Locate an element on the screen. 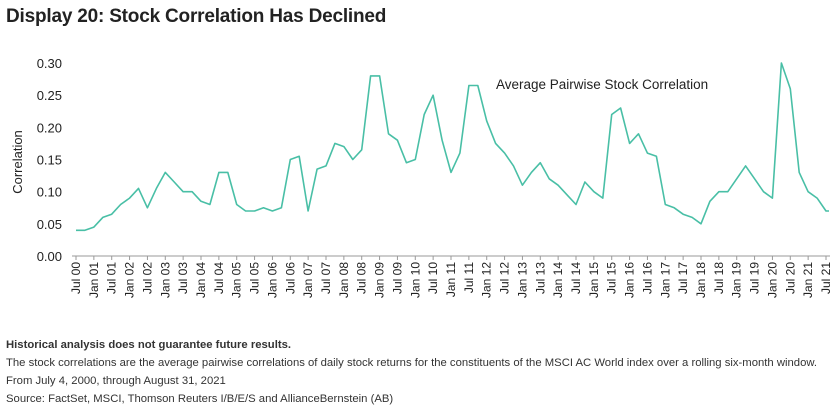 This screenshot has width=840, height=408. x-tick-label: Jan 16 is located at coordinates (630, 280).